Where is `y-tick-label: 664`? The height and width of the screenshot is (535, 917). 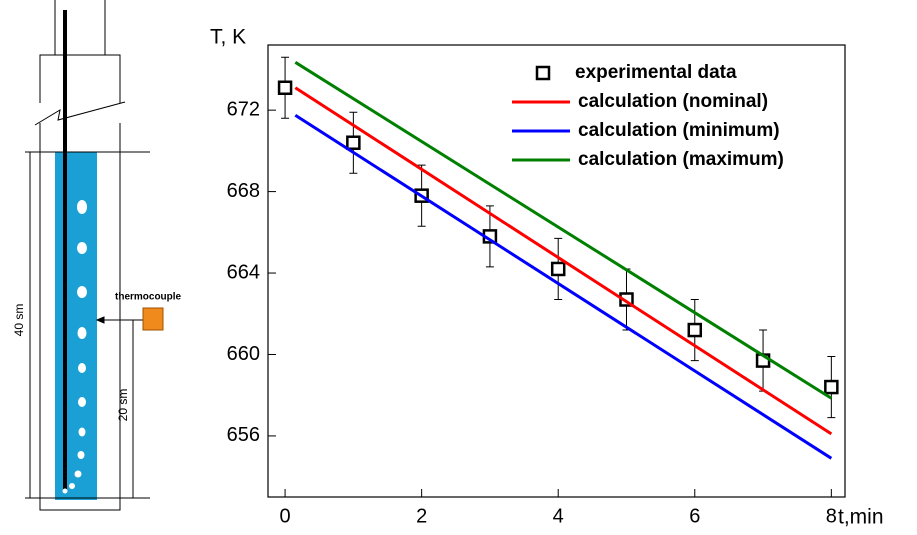 y-tick-label: 664 is located at coordinates (243, 272).